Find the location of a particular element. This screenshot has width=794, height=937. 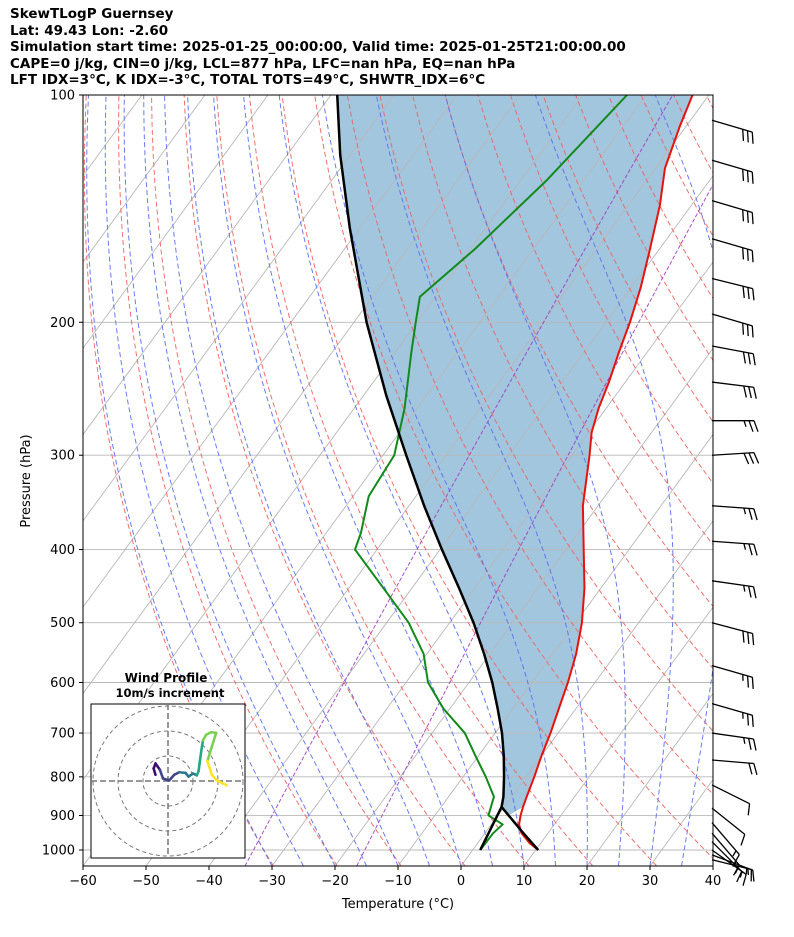

y-tick-label: 900 is located at coordinates (62, 816).